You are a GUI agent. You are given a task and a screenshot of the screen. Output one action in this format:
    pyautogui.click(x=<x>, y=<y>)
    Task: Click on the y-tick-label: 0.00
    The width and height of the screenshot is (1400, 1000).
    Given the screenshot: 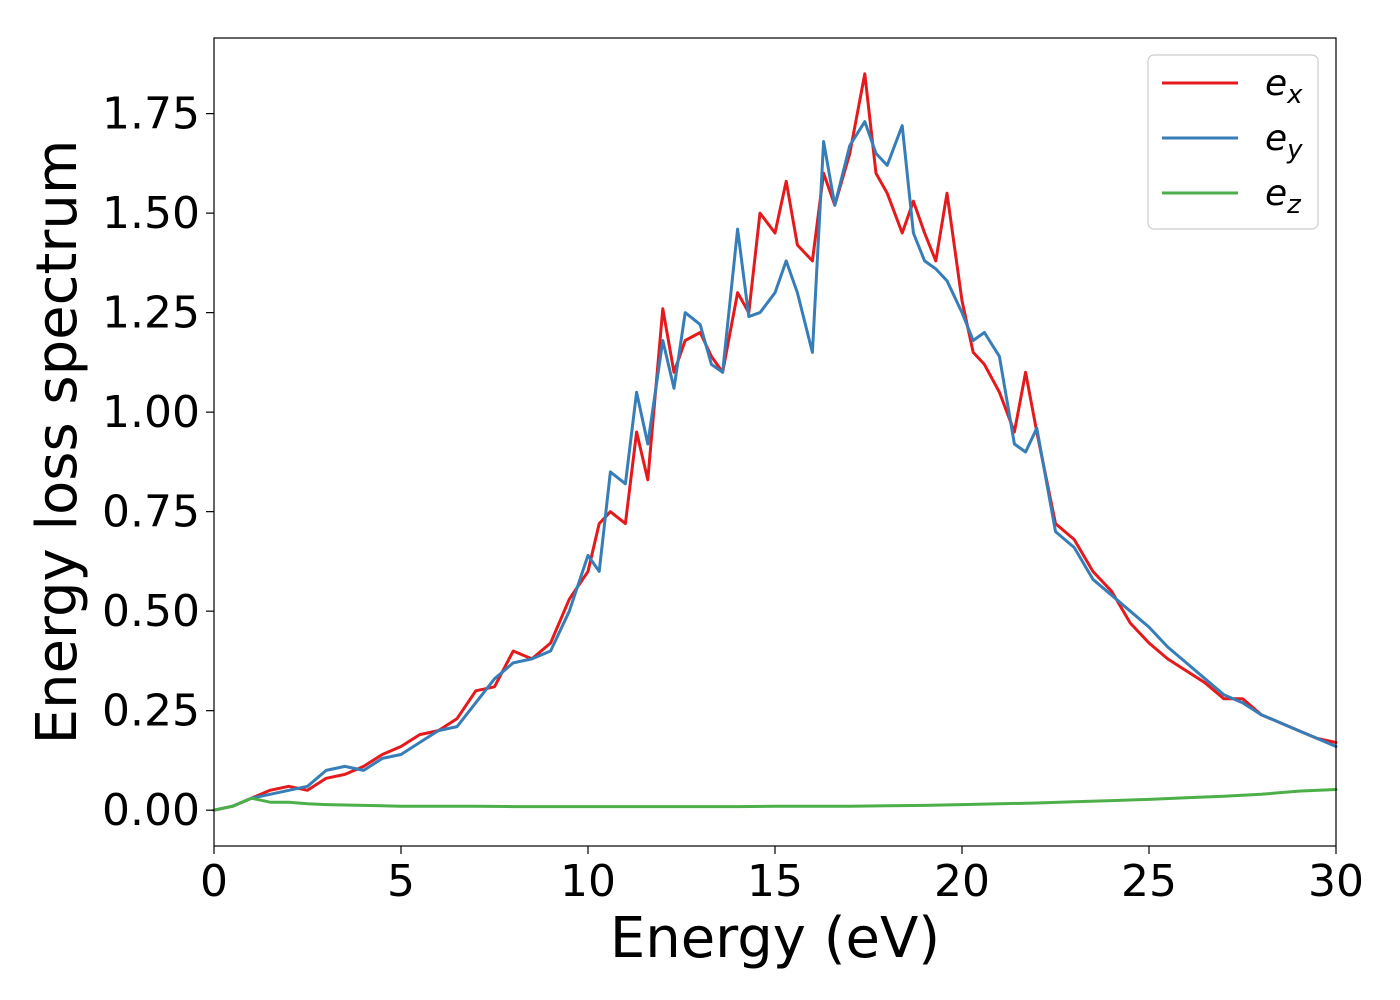 What is the action you would take?
    pyautogui.click(x=151, y=810)
    